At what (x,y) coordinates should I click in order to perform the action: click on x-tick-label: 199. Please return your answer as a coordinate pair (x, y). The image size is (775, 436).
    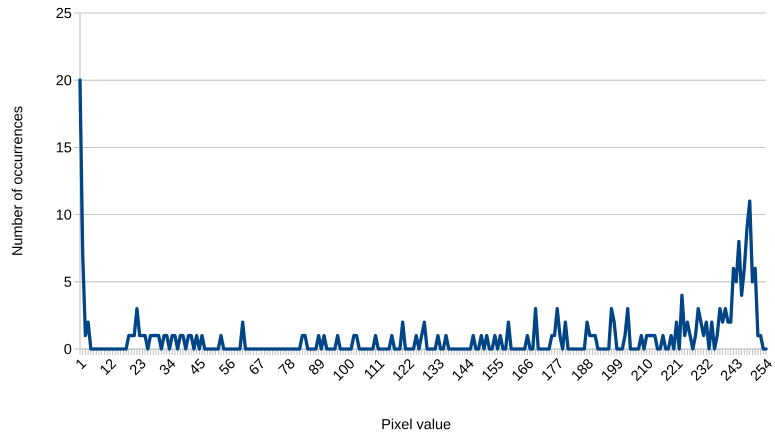
    Looking at the image, I should click on (612, 370).